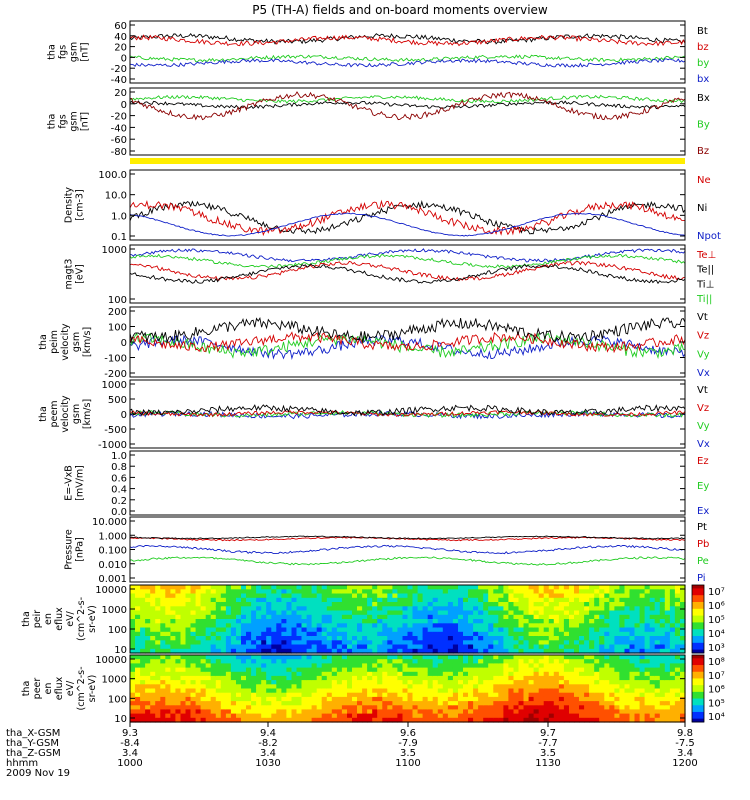 The height and width of the screenshot is (800, 750). What do you see at coordinates (26, 689) in the screenshot?
I see `y-axis-label: tha` at bounding box center [26, 689].